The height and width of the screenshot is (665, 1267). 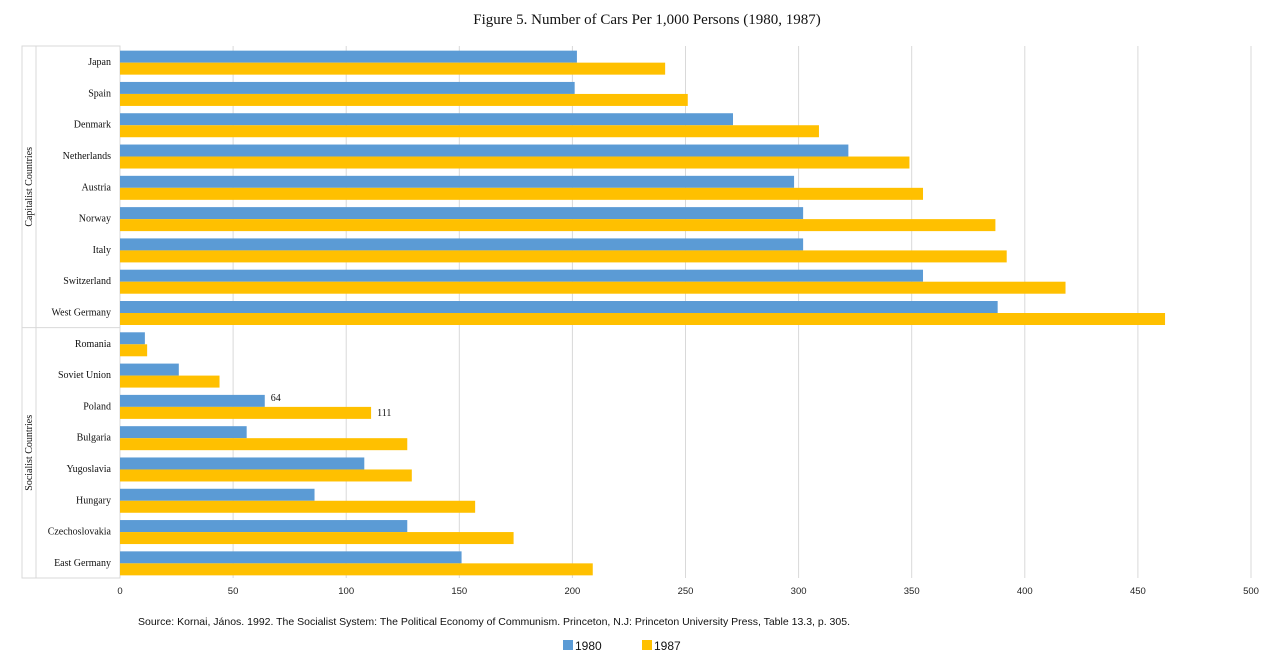 What do you see at coordinates (622, 646) in the screenshot?
I see `legend: 1980 1987` at bounding box center [622, 646].